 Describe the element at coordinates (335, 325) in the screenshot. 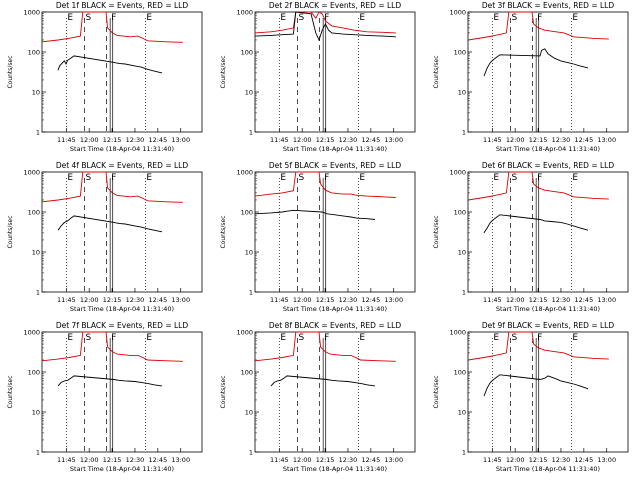

I see `chart-title: Det 8f BLACK = Events, RED = LLD` at that location.